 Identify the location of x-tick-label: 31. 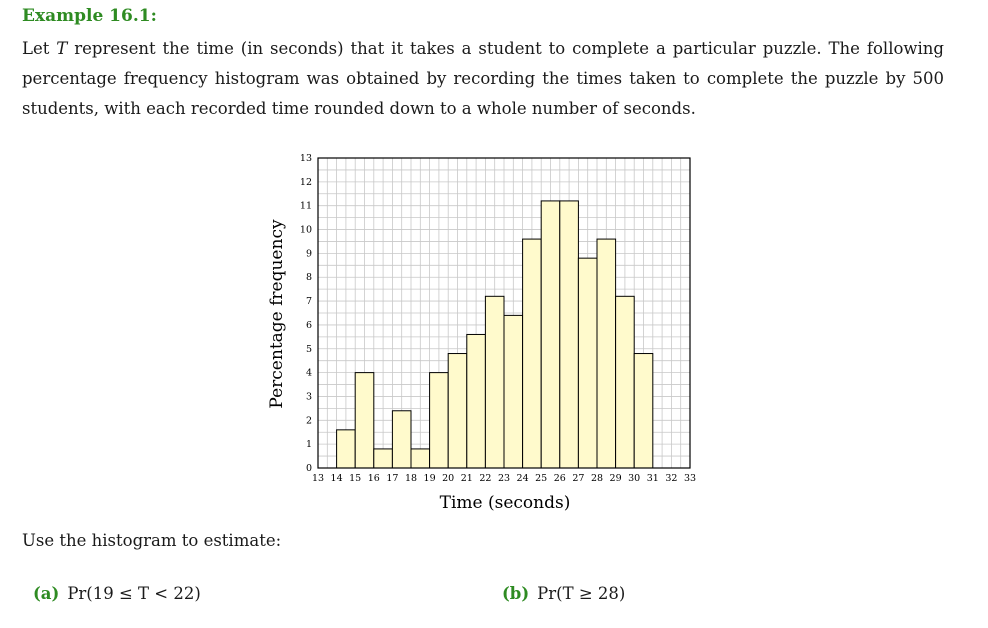
(653, 478).